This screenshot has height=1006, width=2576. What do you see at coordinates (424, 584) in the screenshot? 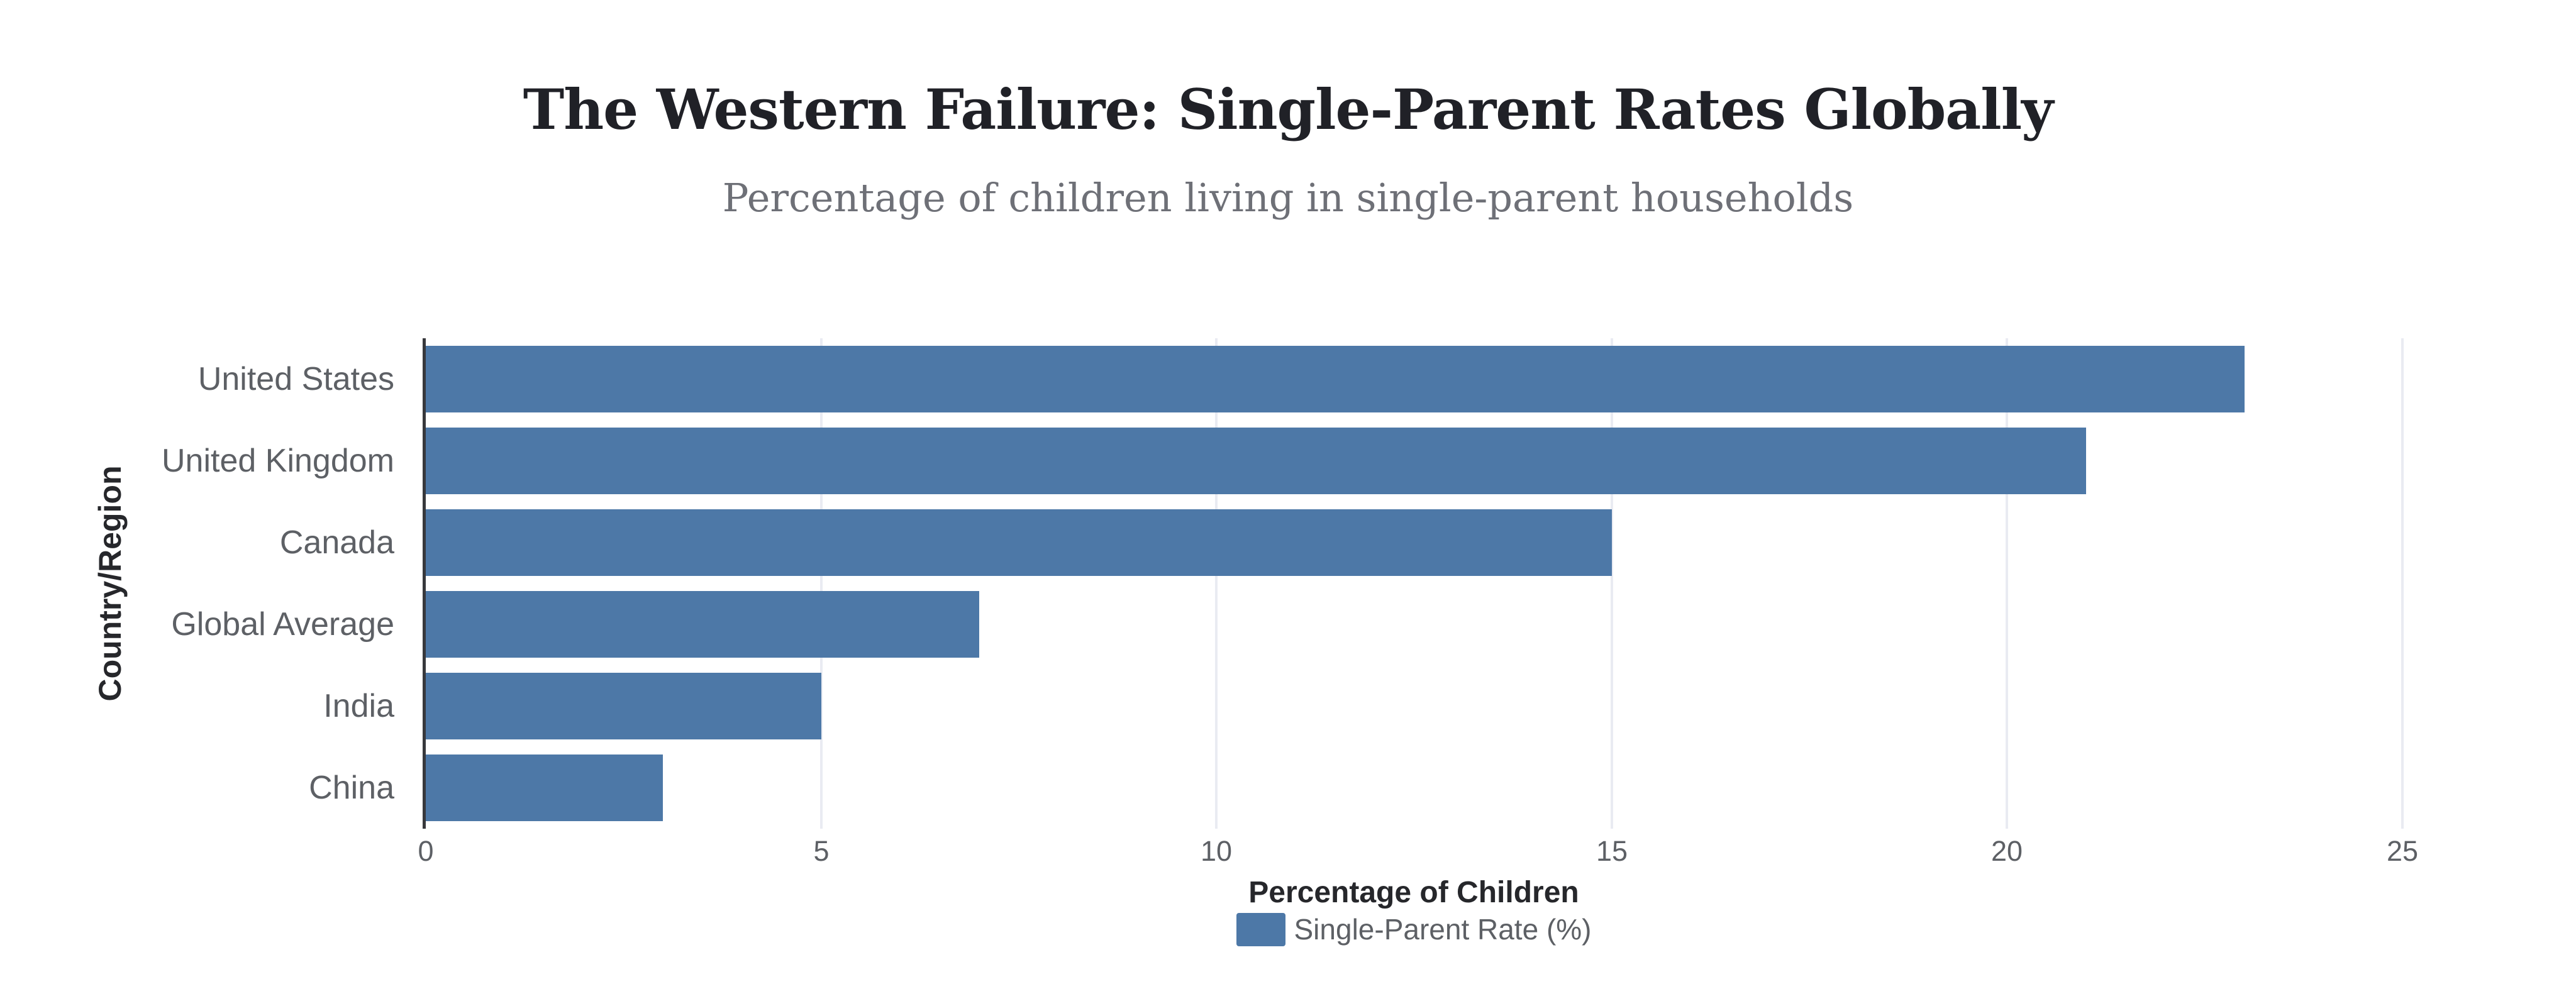
I see `y-axis-line` at bounding box center [424, 584].